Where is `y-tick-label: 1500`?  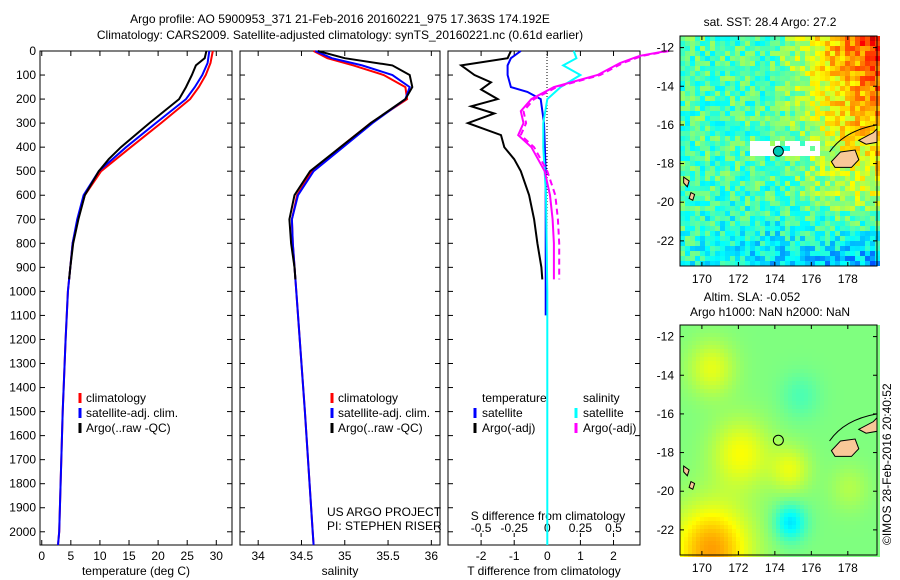 y-tick-label: 1500 is located at coordinates (22, 412).